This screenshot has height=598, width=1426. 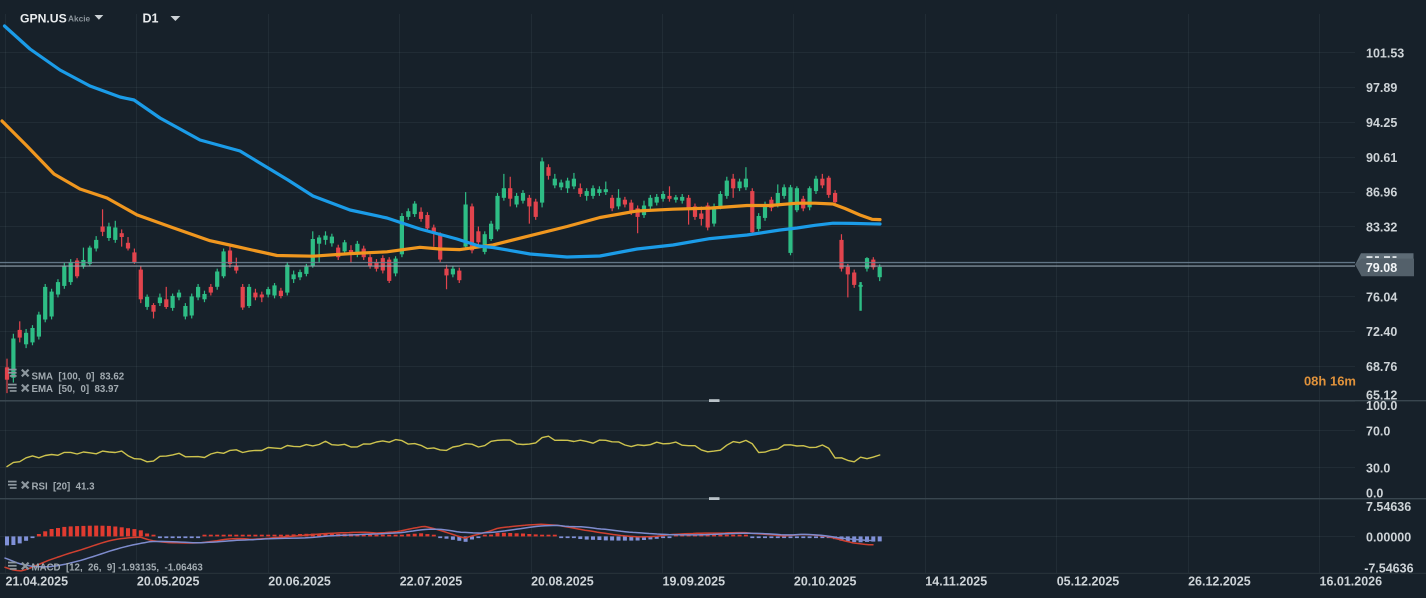 What do you see at coordinates (299, 582) in the screenshot?
I see `svg-text: 20.06.2025` at bounding box center [299, 582].